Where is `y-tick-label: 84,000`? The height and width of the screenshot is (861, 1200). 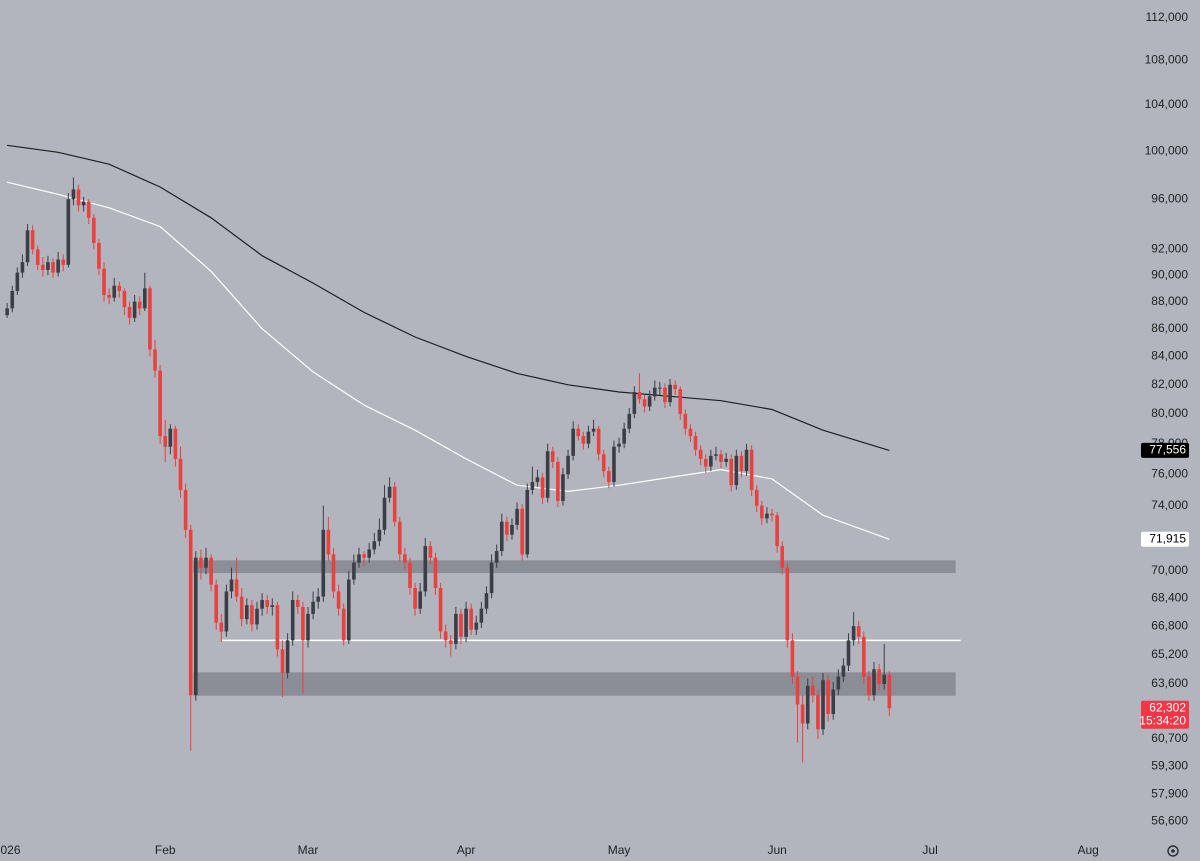 y-tick-label: 84,000 is located at coordinates (1169, 356).